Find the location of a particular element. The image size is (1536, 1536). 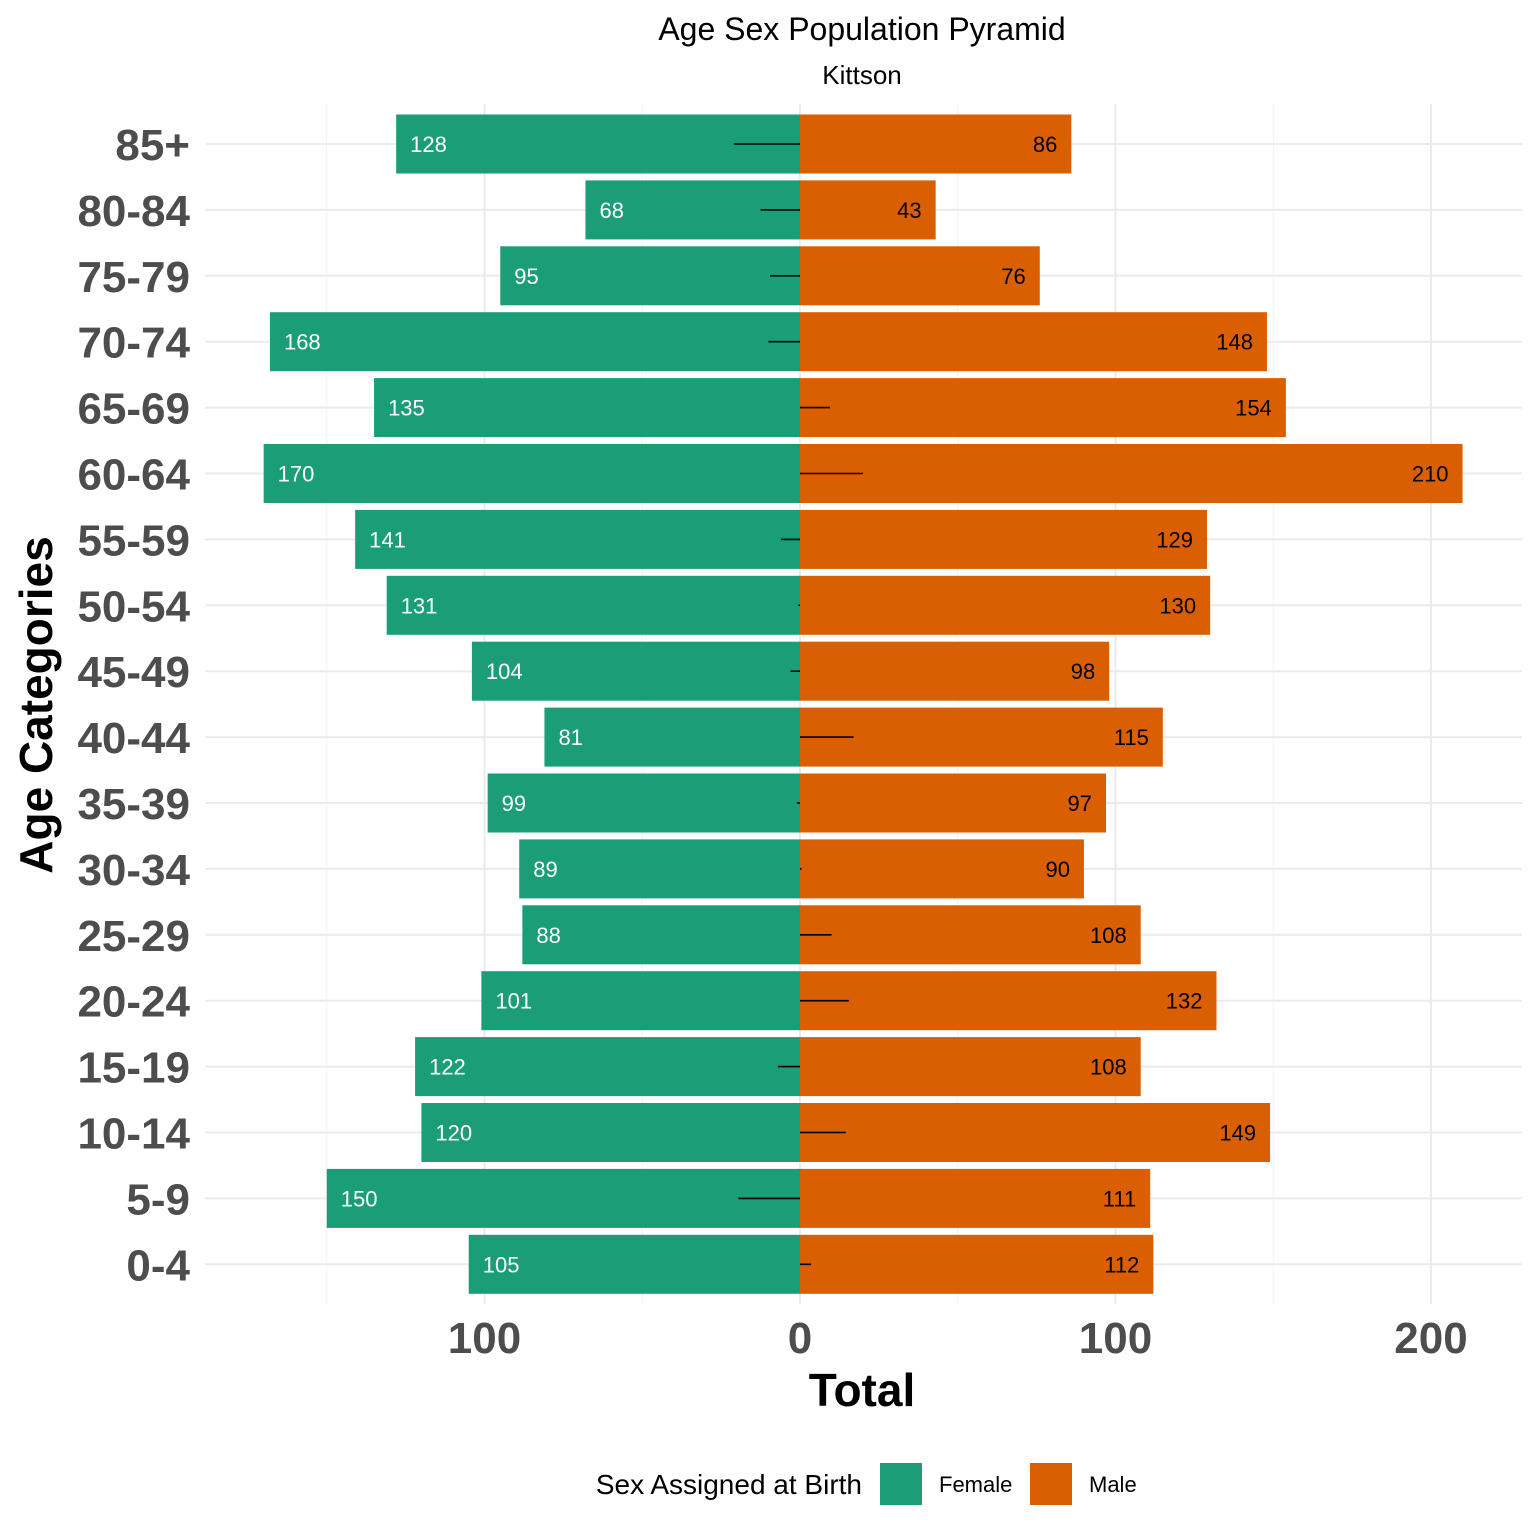

label-female-40-44: 81 is located at coordinates (570, 737).